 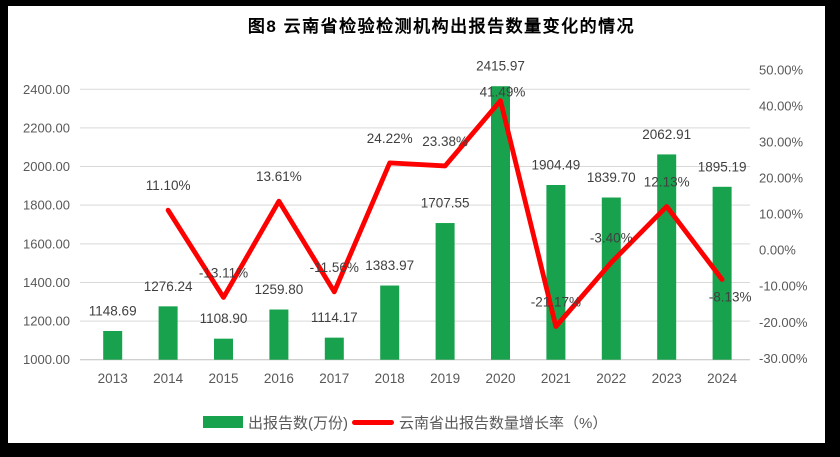 I want to click on right-axis-tick-label: 0.00%, so click(x=777, y=250).